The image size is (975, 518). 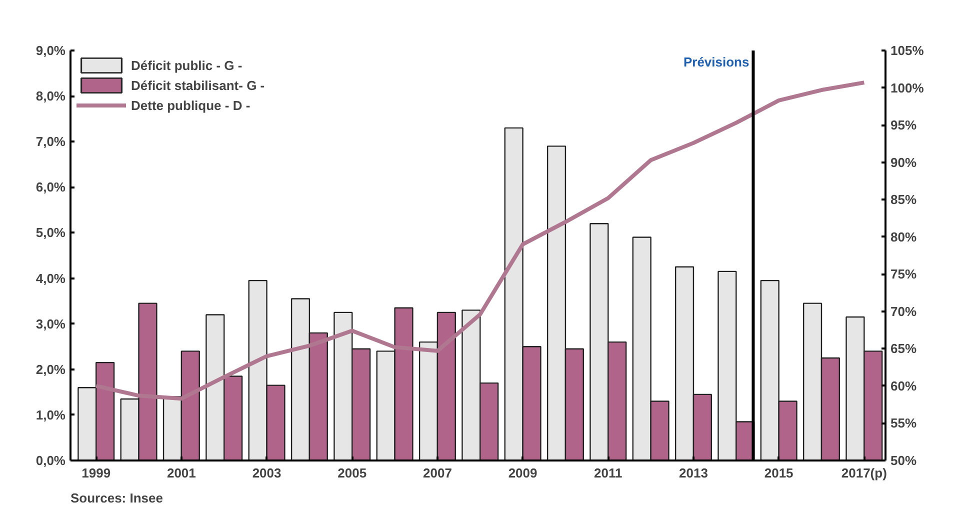 I want to click on x-tick-label: 2007, so click(x=437, y=473).